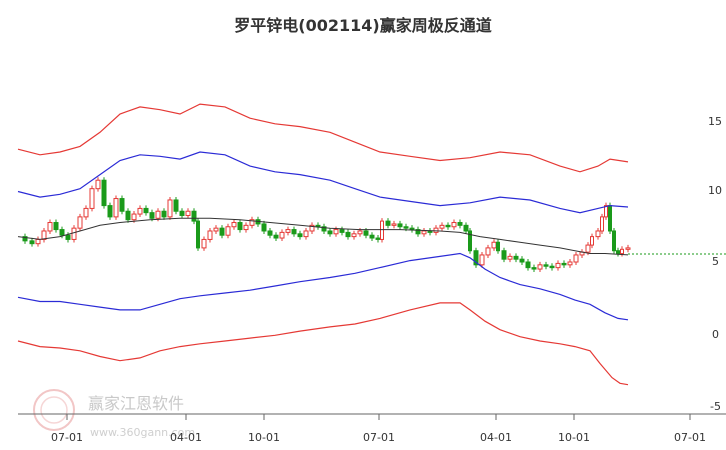 The height and width of the screenshot is (450, 726). I want to click on y-axis: 15 10 5 0 -5, so click(715, 264).